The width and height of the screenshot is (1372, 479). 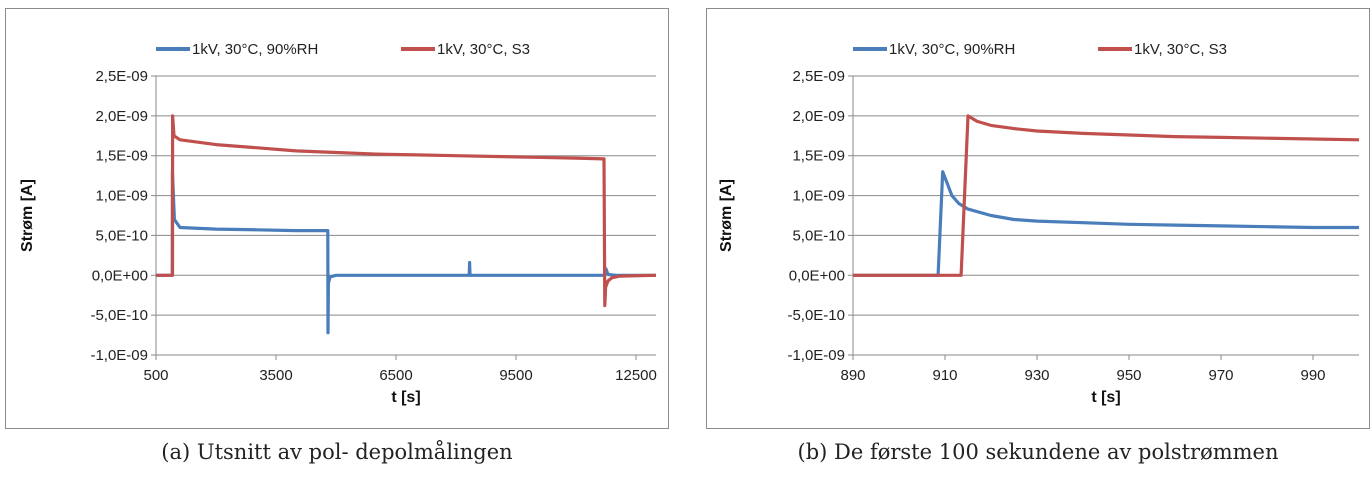 I want to click on x-tick-label: 12500, so click(x=636, y=375).